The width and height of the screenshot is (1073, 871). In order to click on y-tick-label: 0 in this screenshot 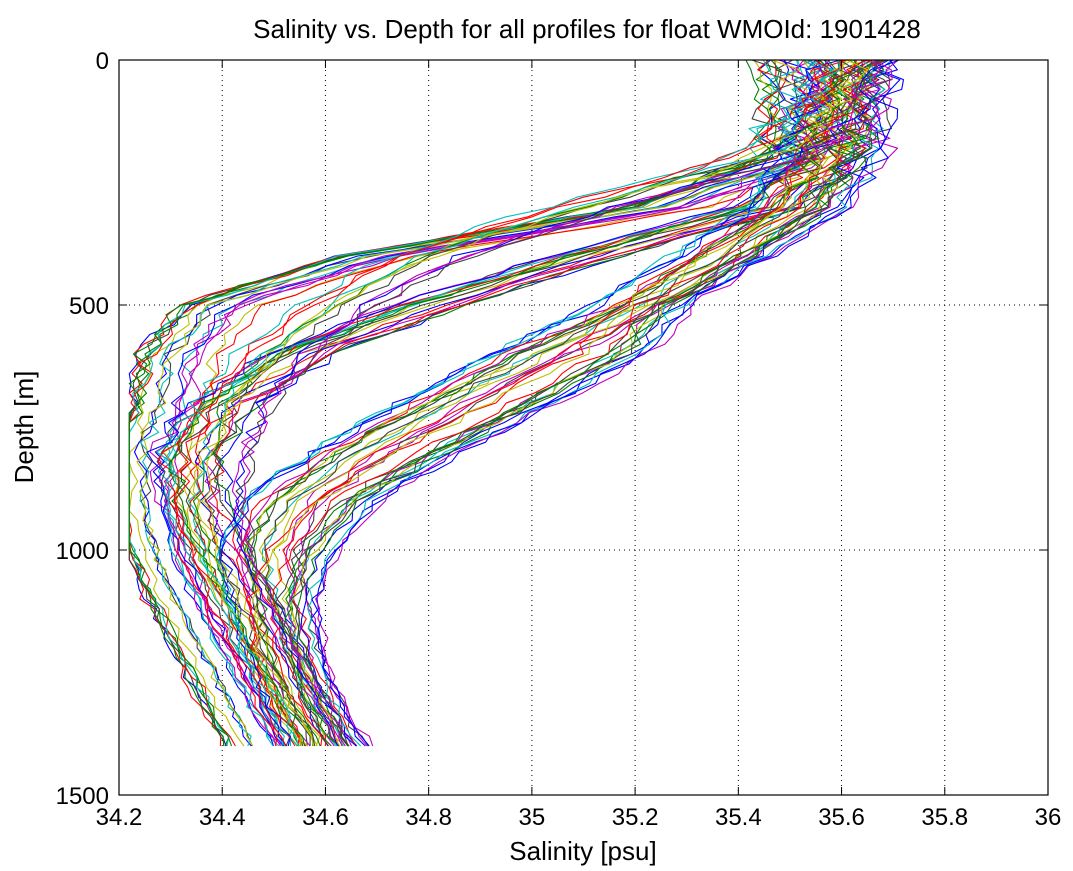, I will do `click(102, 61)`.